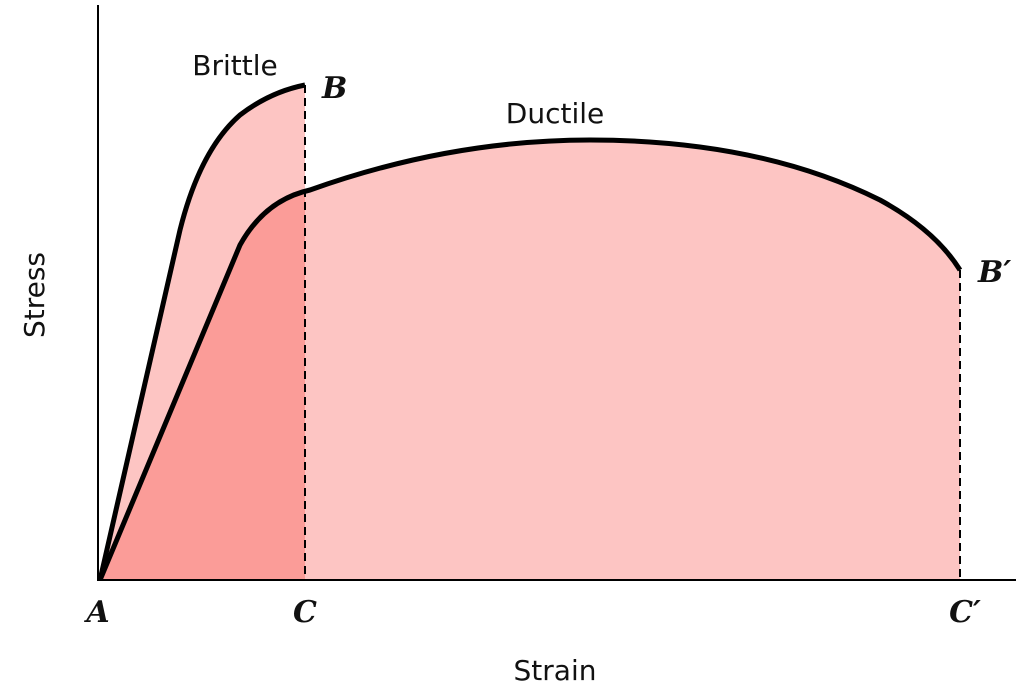 The width and height of the screenshot is (1016, 687). I want to click on point-label: C′, so click(965, 612).